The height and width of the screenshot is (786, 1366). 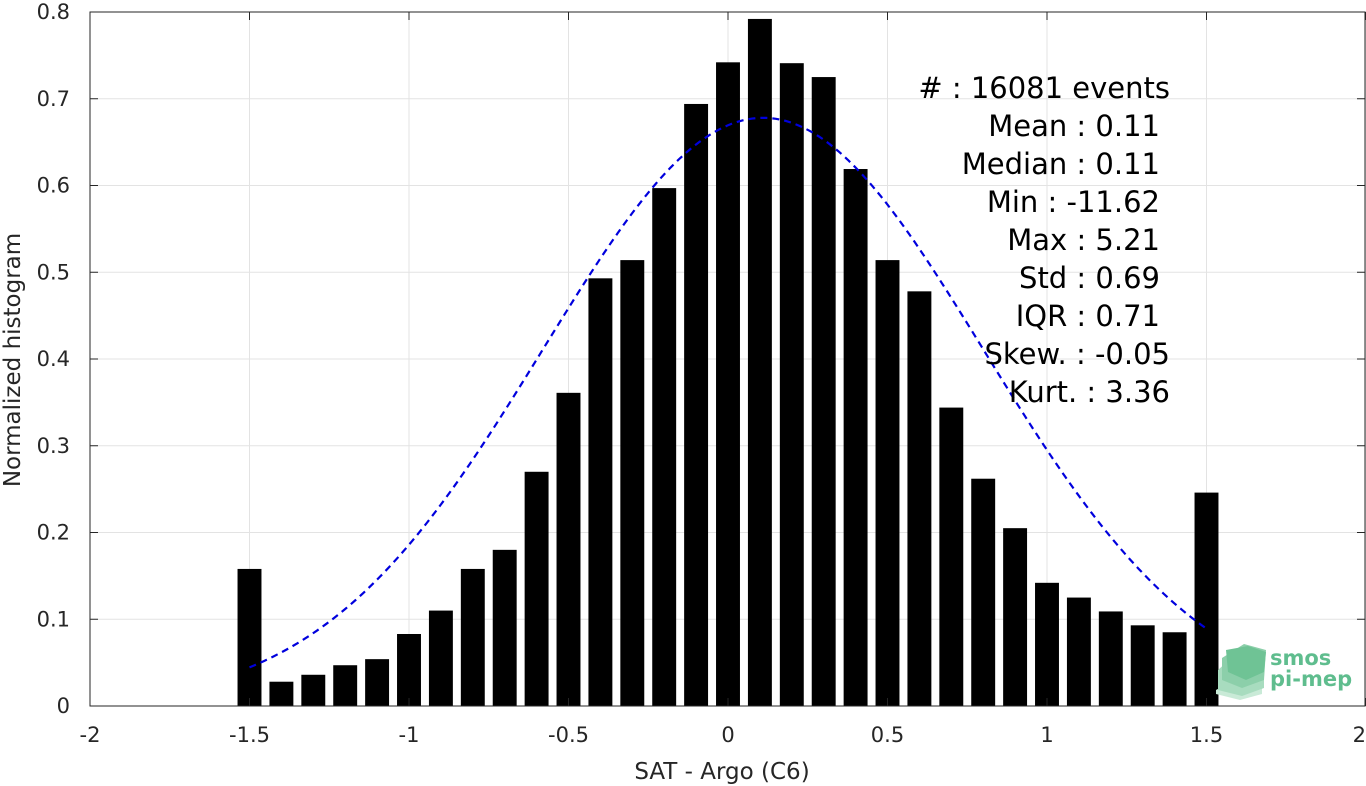 I want to click on x-axis-label: SAT - Argo (C6), so click(x=721, y=772).